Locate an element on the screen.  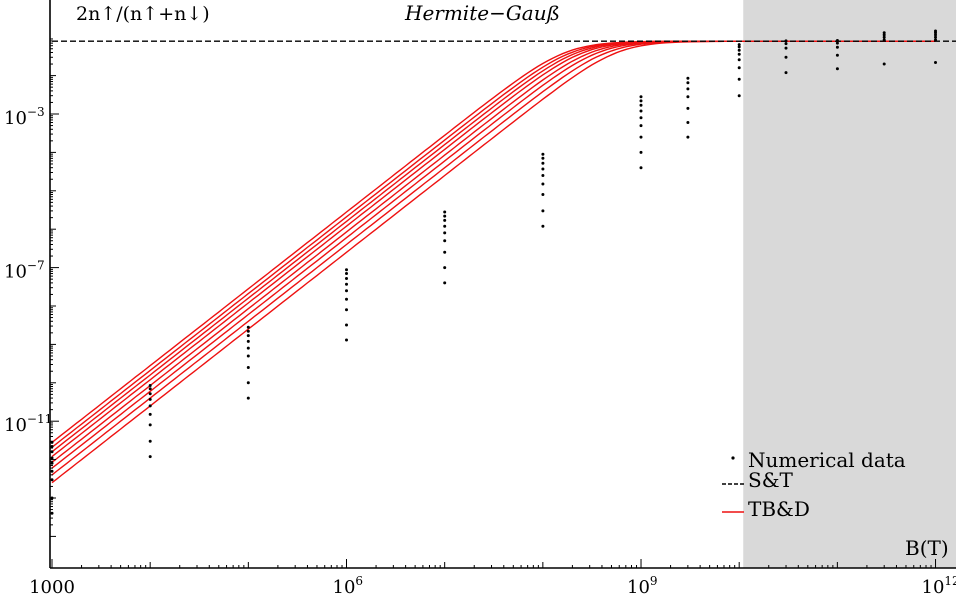
x-tick-exponent: 9 is located at coordinates (654, 581).